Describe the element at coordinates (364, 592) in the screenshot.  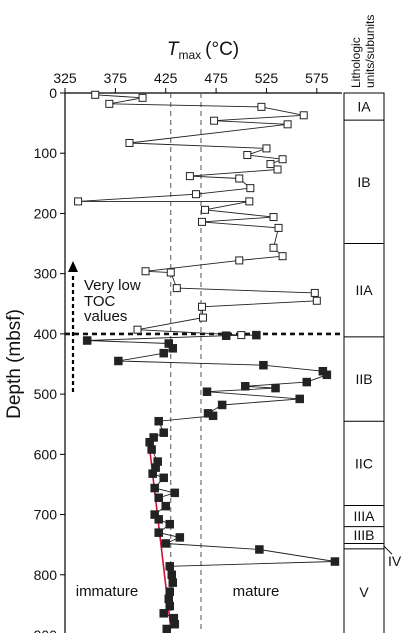
I see `lithology-unit-V: V` at that location.